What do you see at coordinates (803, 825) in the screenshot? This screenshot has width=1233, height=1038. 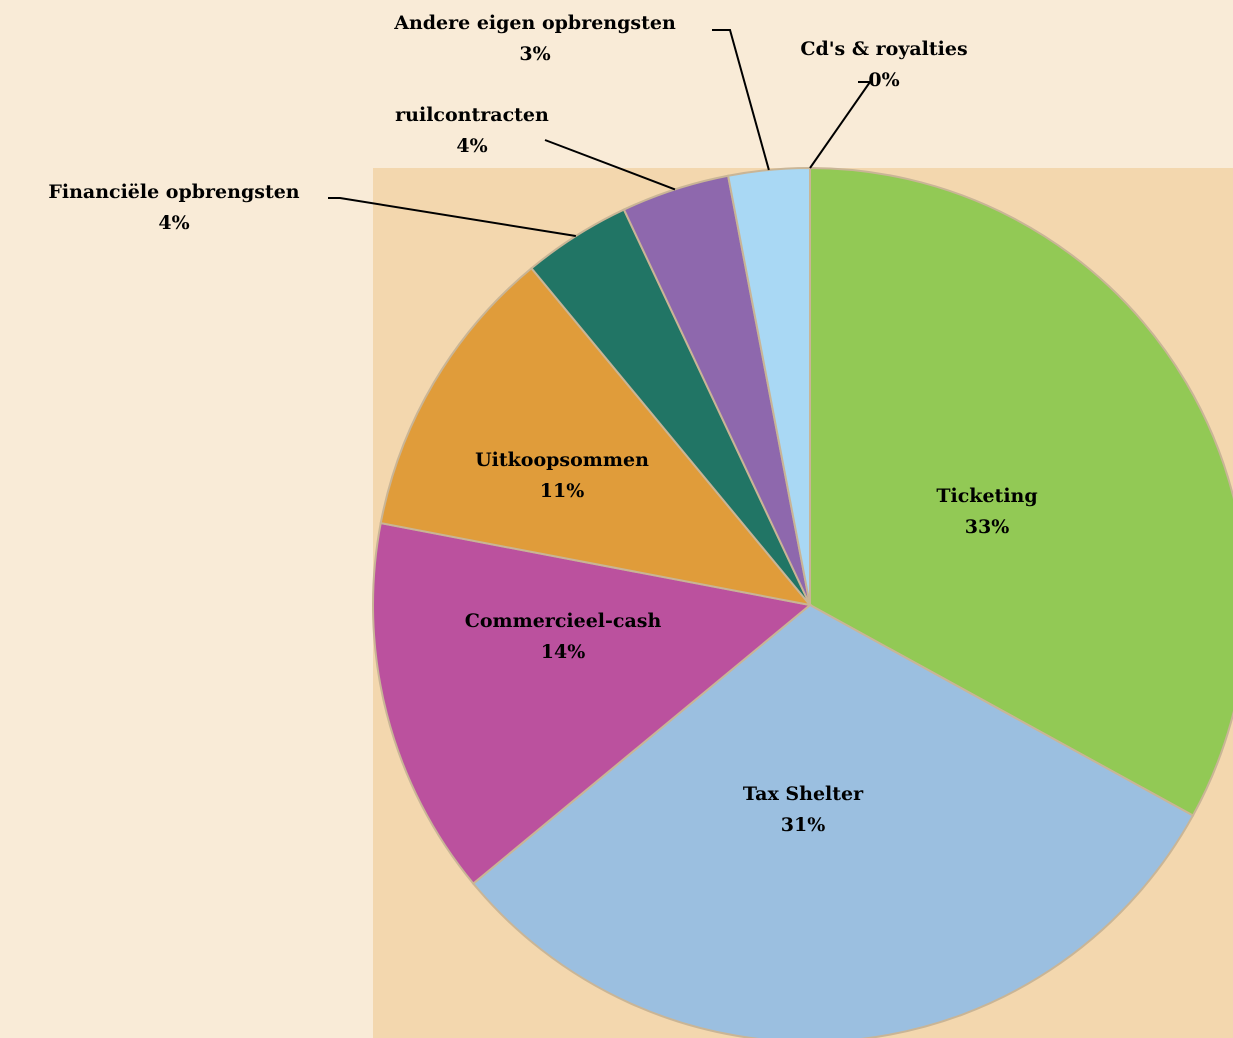 I see `slice-value-label: 31%` at bounding box center [803, 825].